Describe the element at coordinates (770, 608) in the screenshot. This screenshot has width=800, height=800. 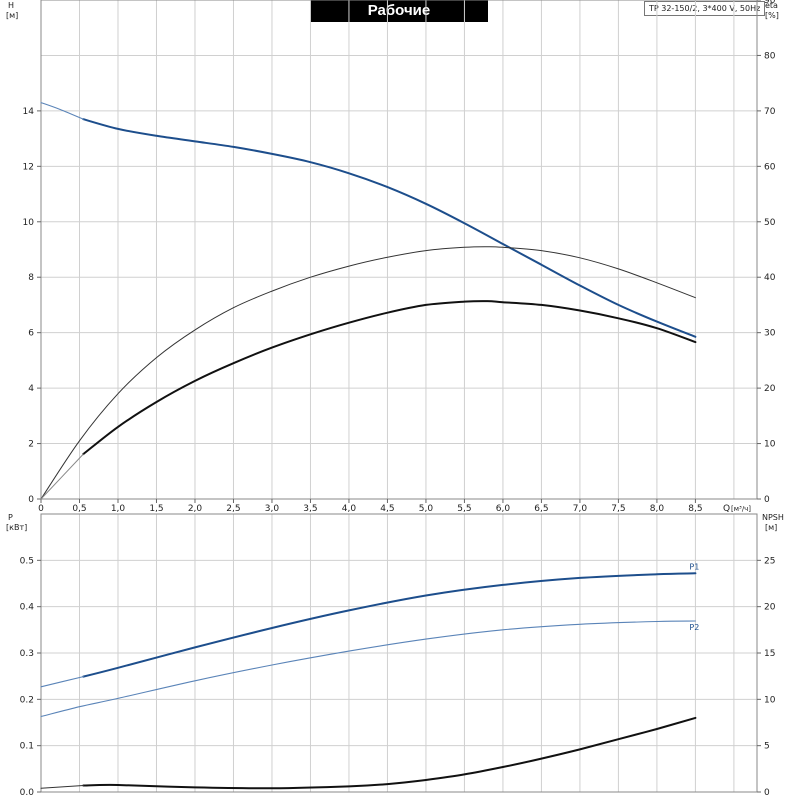
I see `lower-right-tick-label: 20` at that location.